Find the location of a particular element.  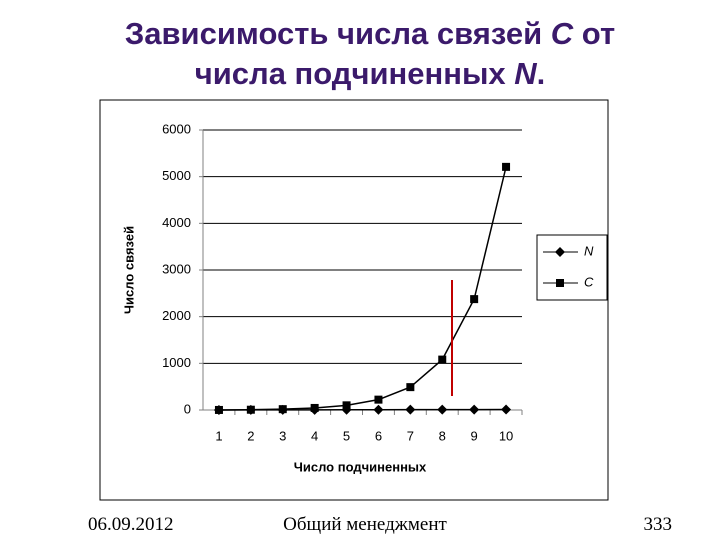

title-run: C is located at coordinates (562, 33).